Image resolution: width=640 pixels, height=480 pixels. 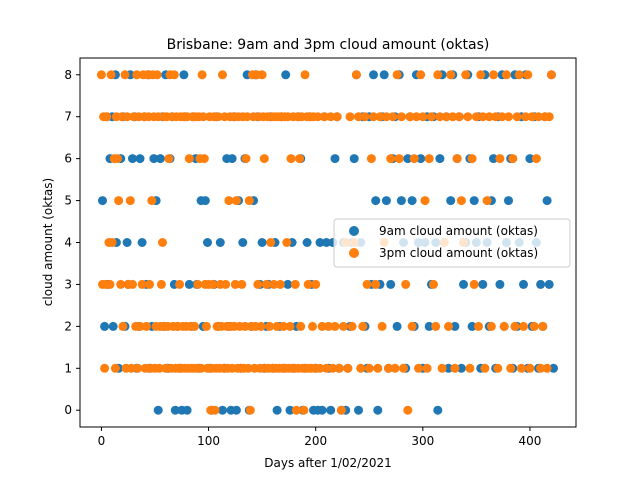 What do you see at coordinates (328, 463) in the screenshot?
I see `x-axis-label: Days after 1/02/2021` at bounding box center [328, 463].